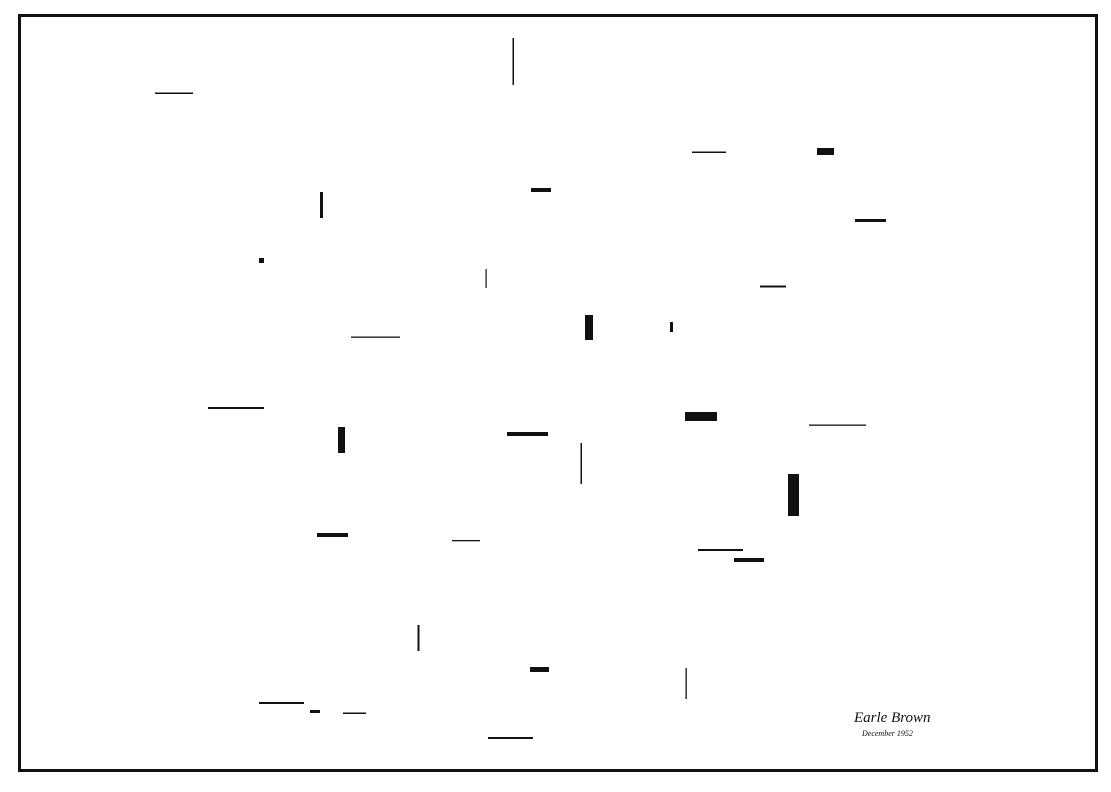 The image size is (1111, 792). Describe the element at coordinates (892, 718) in the screenshot. I see `signature: Earle Brown` at that location.